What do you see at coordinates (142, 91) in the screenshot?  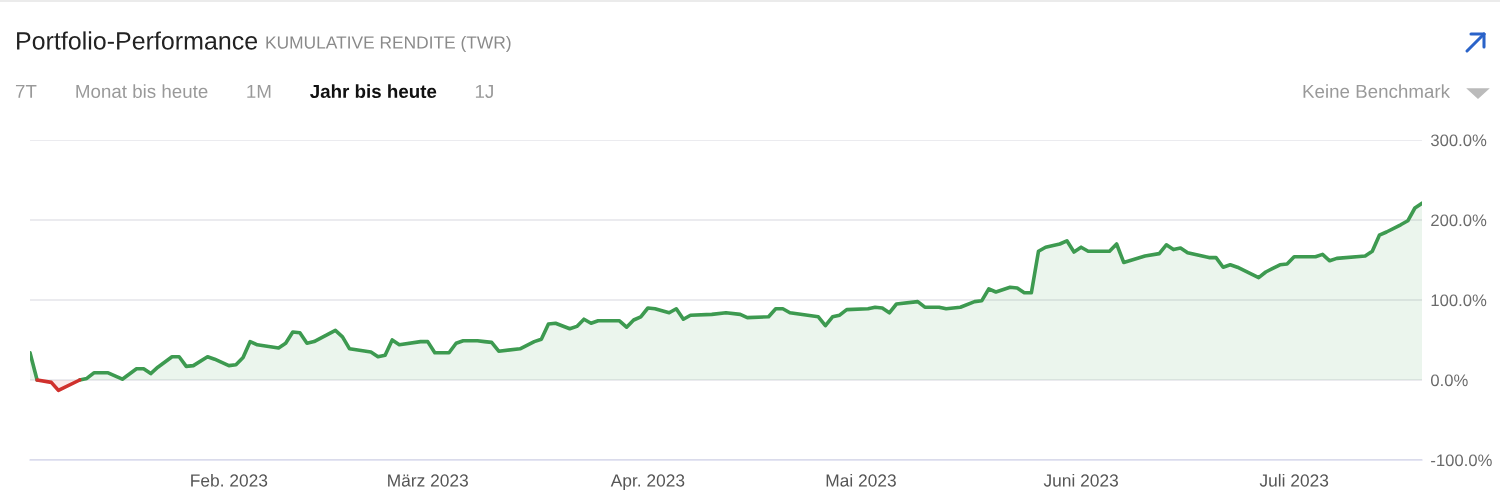 I see `text: Monat bis heute` at bounding box center [142, 91].